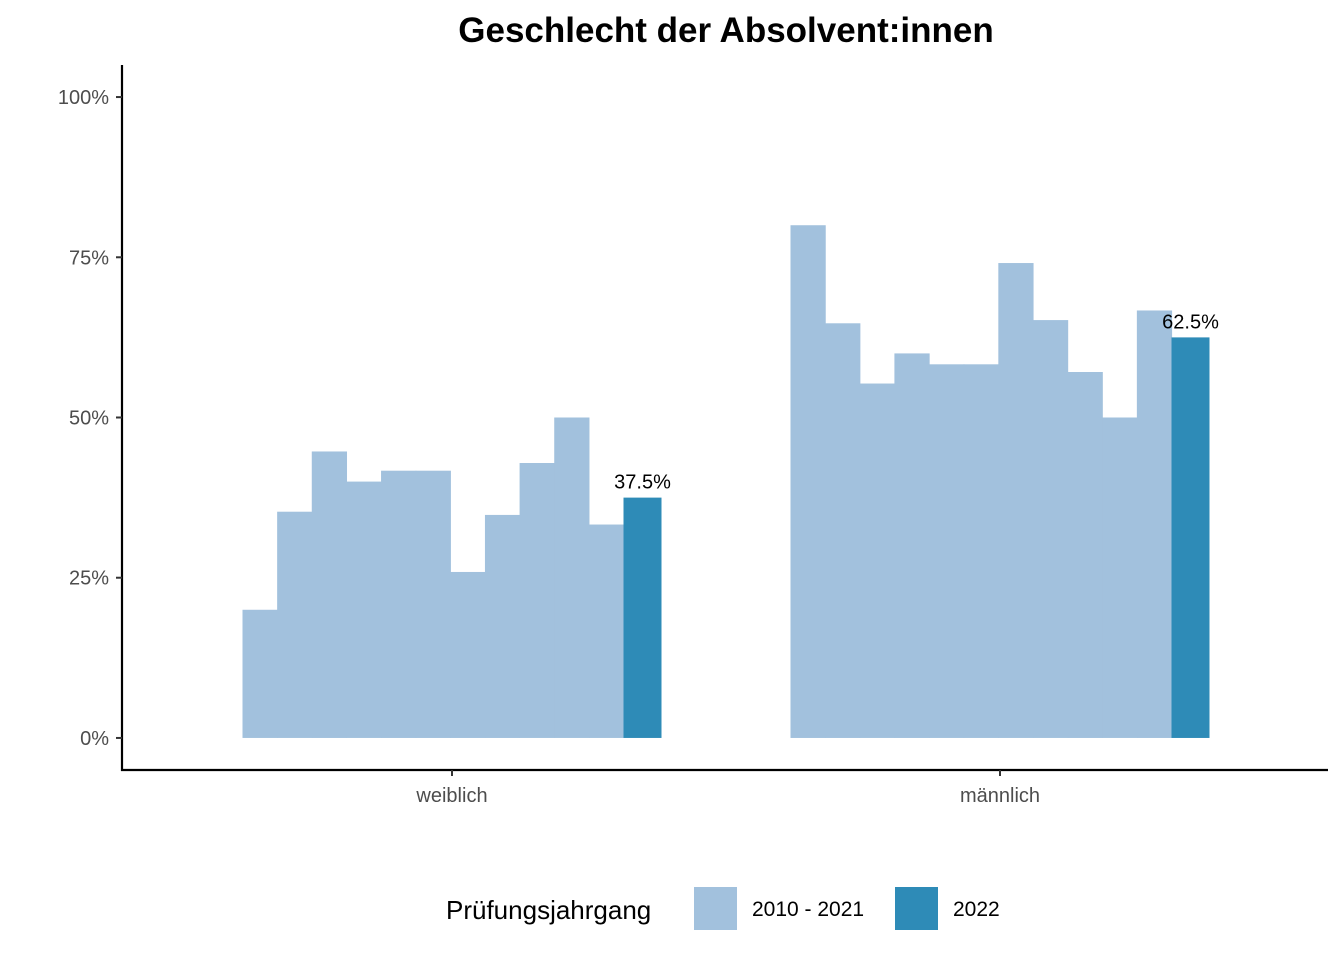  Describe the element at coordinates (642, 483) in the screenshot. I see `data-label-weiblich: 37.5%` at that location.